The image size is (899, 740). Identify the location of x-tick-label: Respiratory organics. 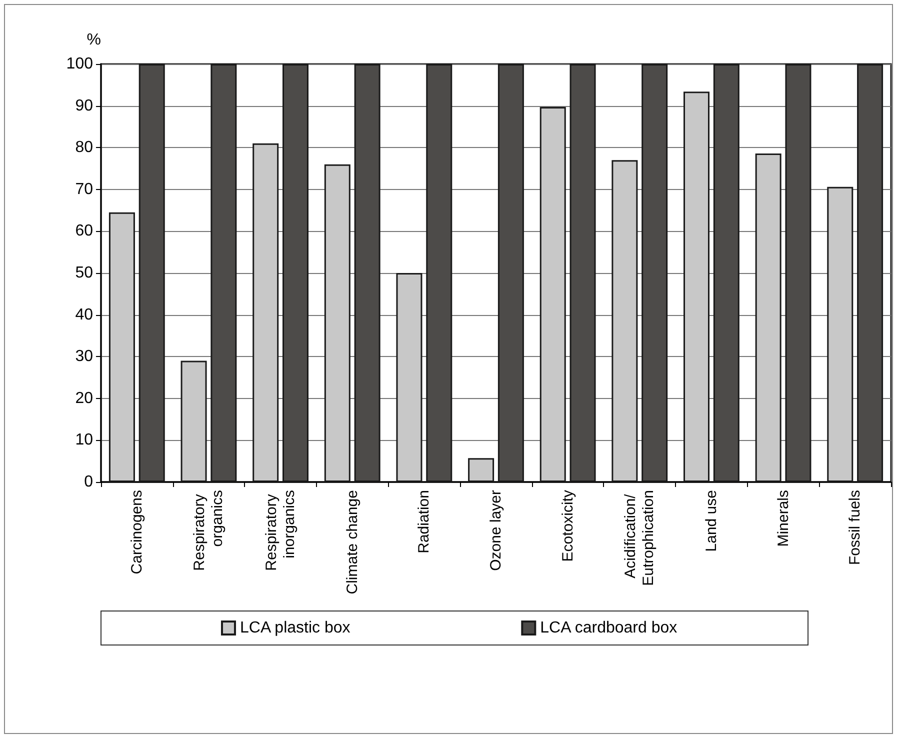
(208, 530).